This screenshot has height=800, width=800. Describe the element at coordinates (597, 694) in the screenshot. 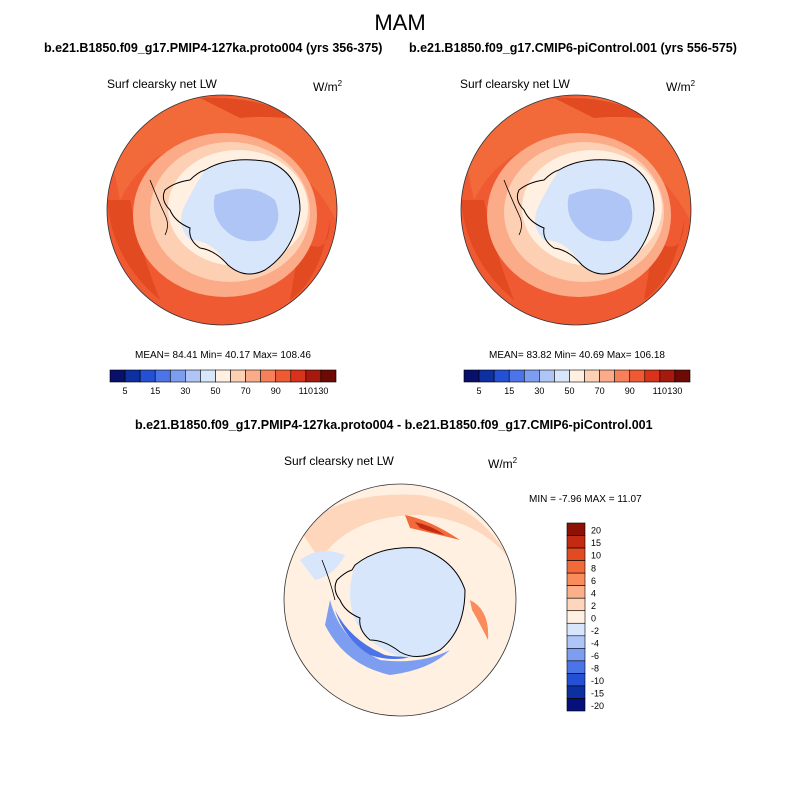

I see `colorbar-tick-label: -15` at that location.